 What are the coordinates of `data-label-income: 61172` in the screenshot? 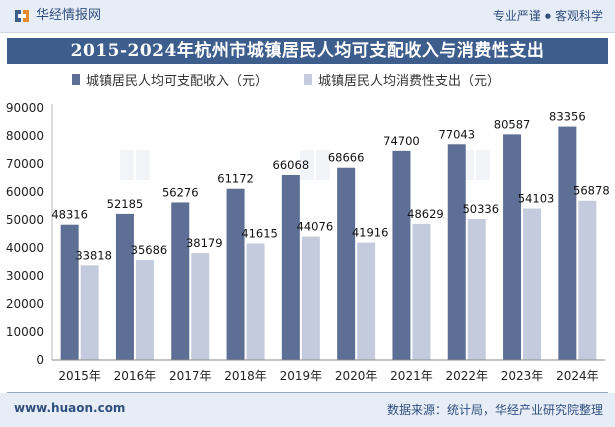 It's located at (235, 179).